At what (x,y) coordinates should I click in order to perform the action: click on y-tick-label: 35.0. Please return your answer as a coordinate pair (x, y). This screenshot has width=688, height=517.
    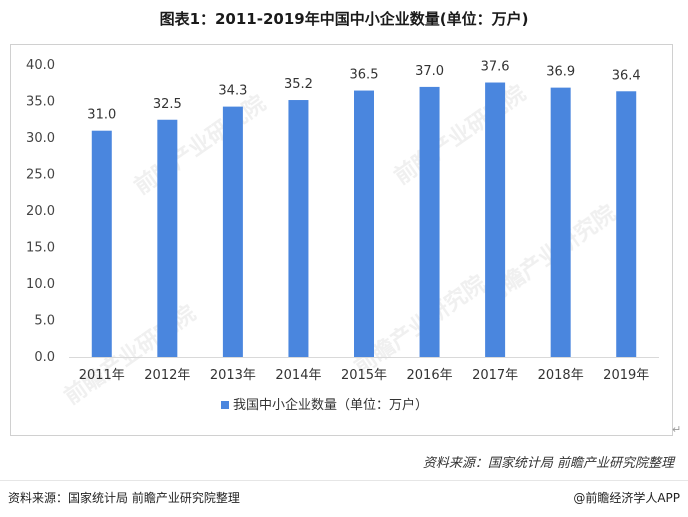
    Looking at the image, I should click on (40, 102).